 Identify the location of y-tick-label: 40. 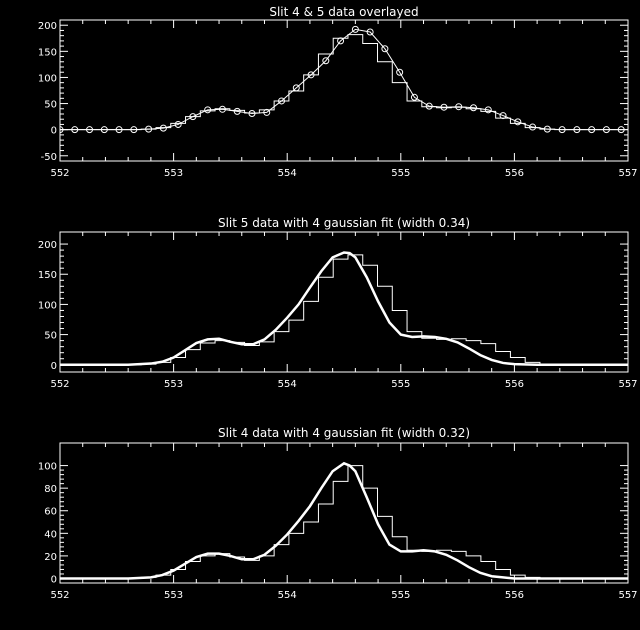
(50, 534).